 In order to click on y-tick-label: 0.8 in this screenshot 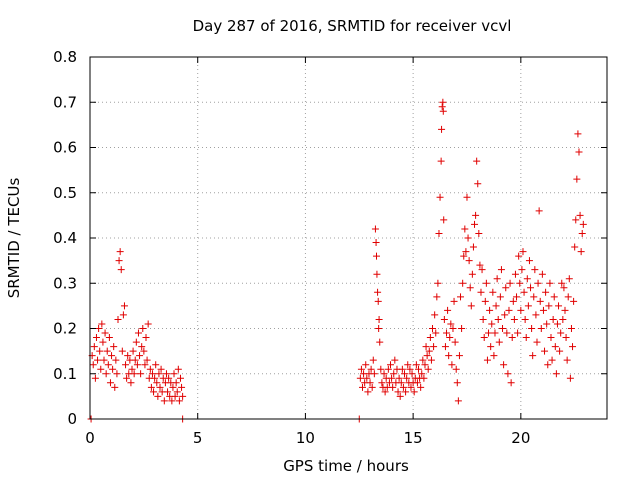, I will do `click(65, 57)`.